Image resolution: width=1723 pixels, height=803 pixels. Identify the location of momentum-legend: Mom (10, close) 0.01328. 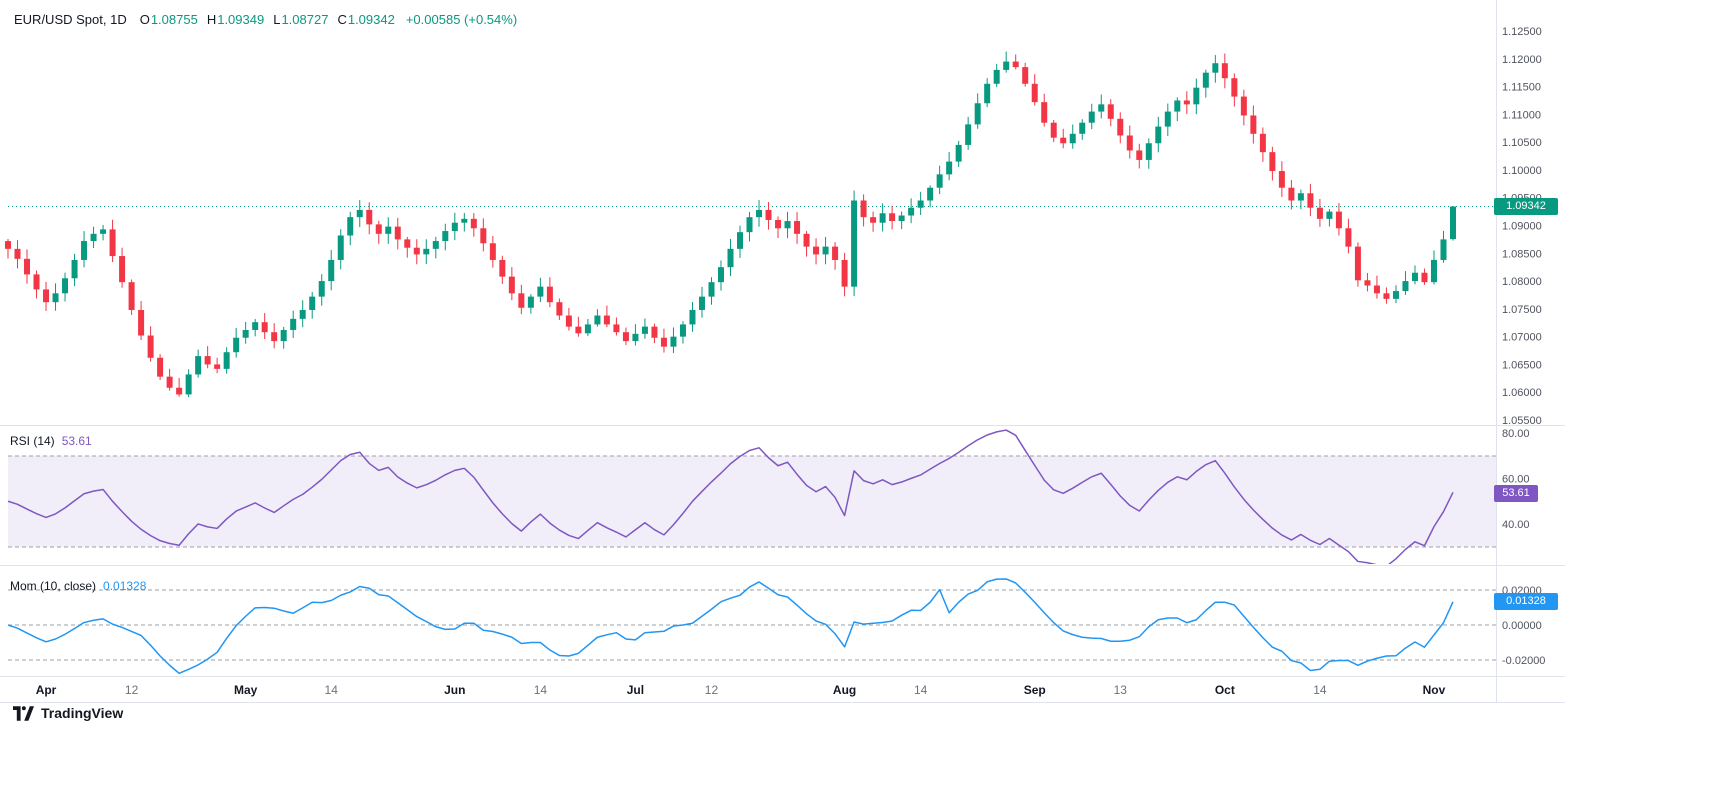
(78, 586).